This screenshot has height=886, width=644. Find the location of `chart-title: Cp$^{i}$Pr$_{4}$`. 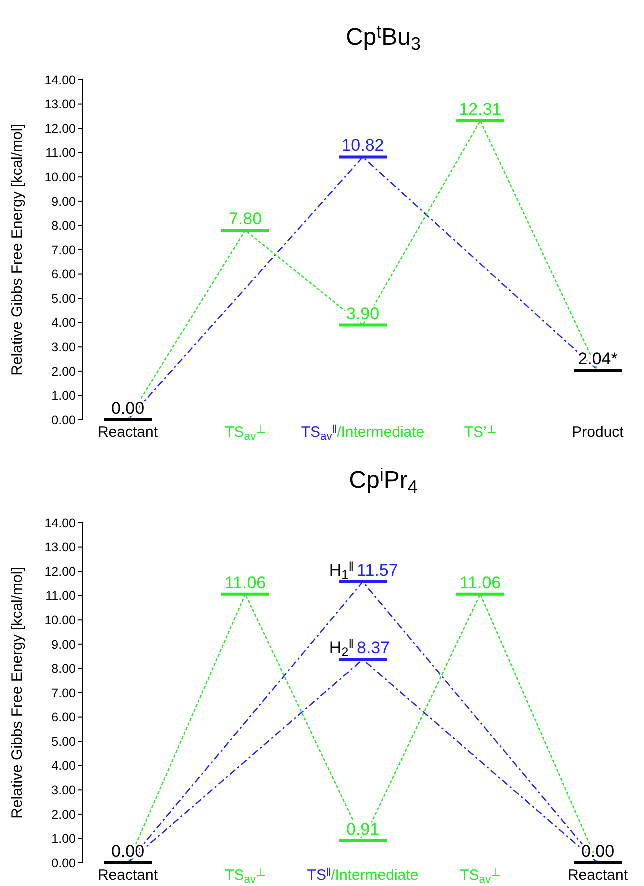

chart-title: Cp$^{i}$Pr$_{4}$ is located at coordinates (383, 480).